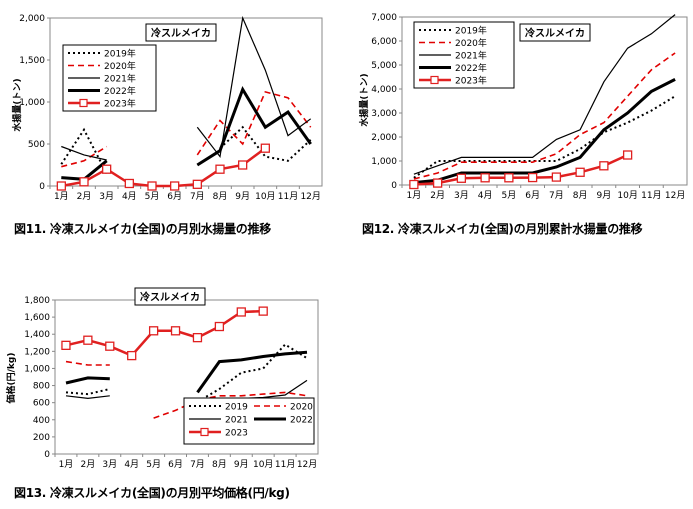  Describe the element at coordinates (88, 392) in the screenshot. I see `series-line-2019` at that location.